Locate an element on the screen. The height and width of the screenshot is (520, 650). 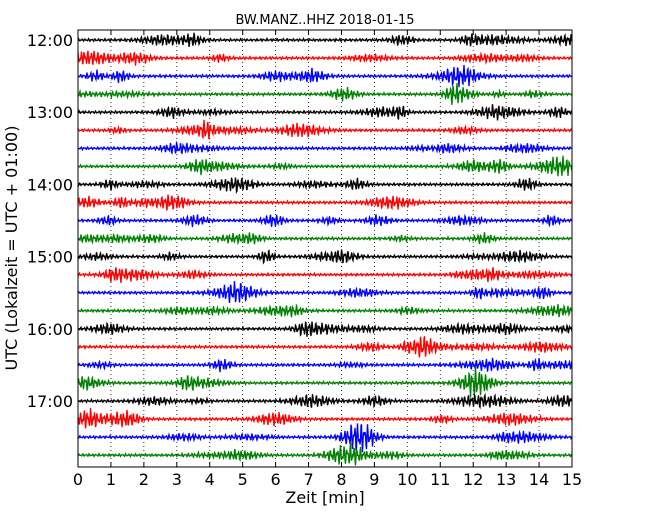
x-tick-label: 4 is located at coordinates (210, 479).